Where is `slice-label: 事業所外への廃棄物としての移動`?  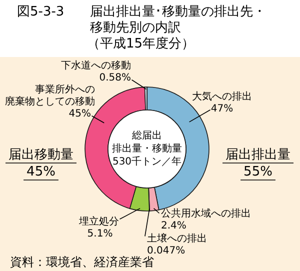 slice-label: 事業所外への廃棄物としての移動 is located at coordinates (50, 96).